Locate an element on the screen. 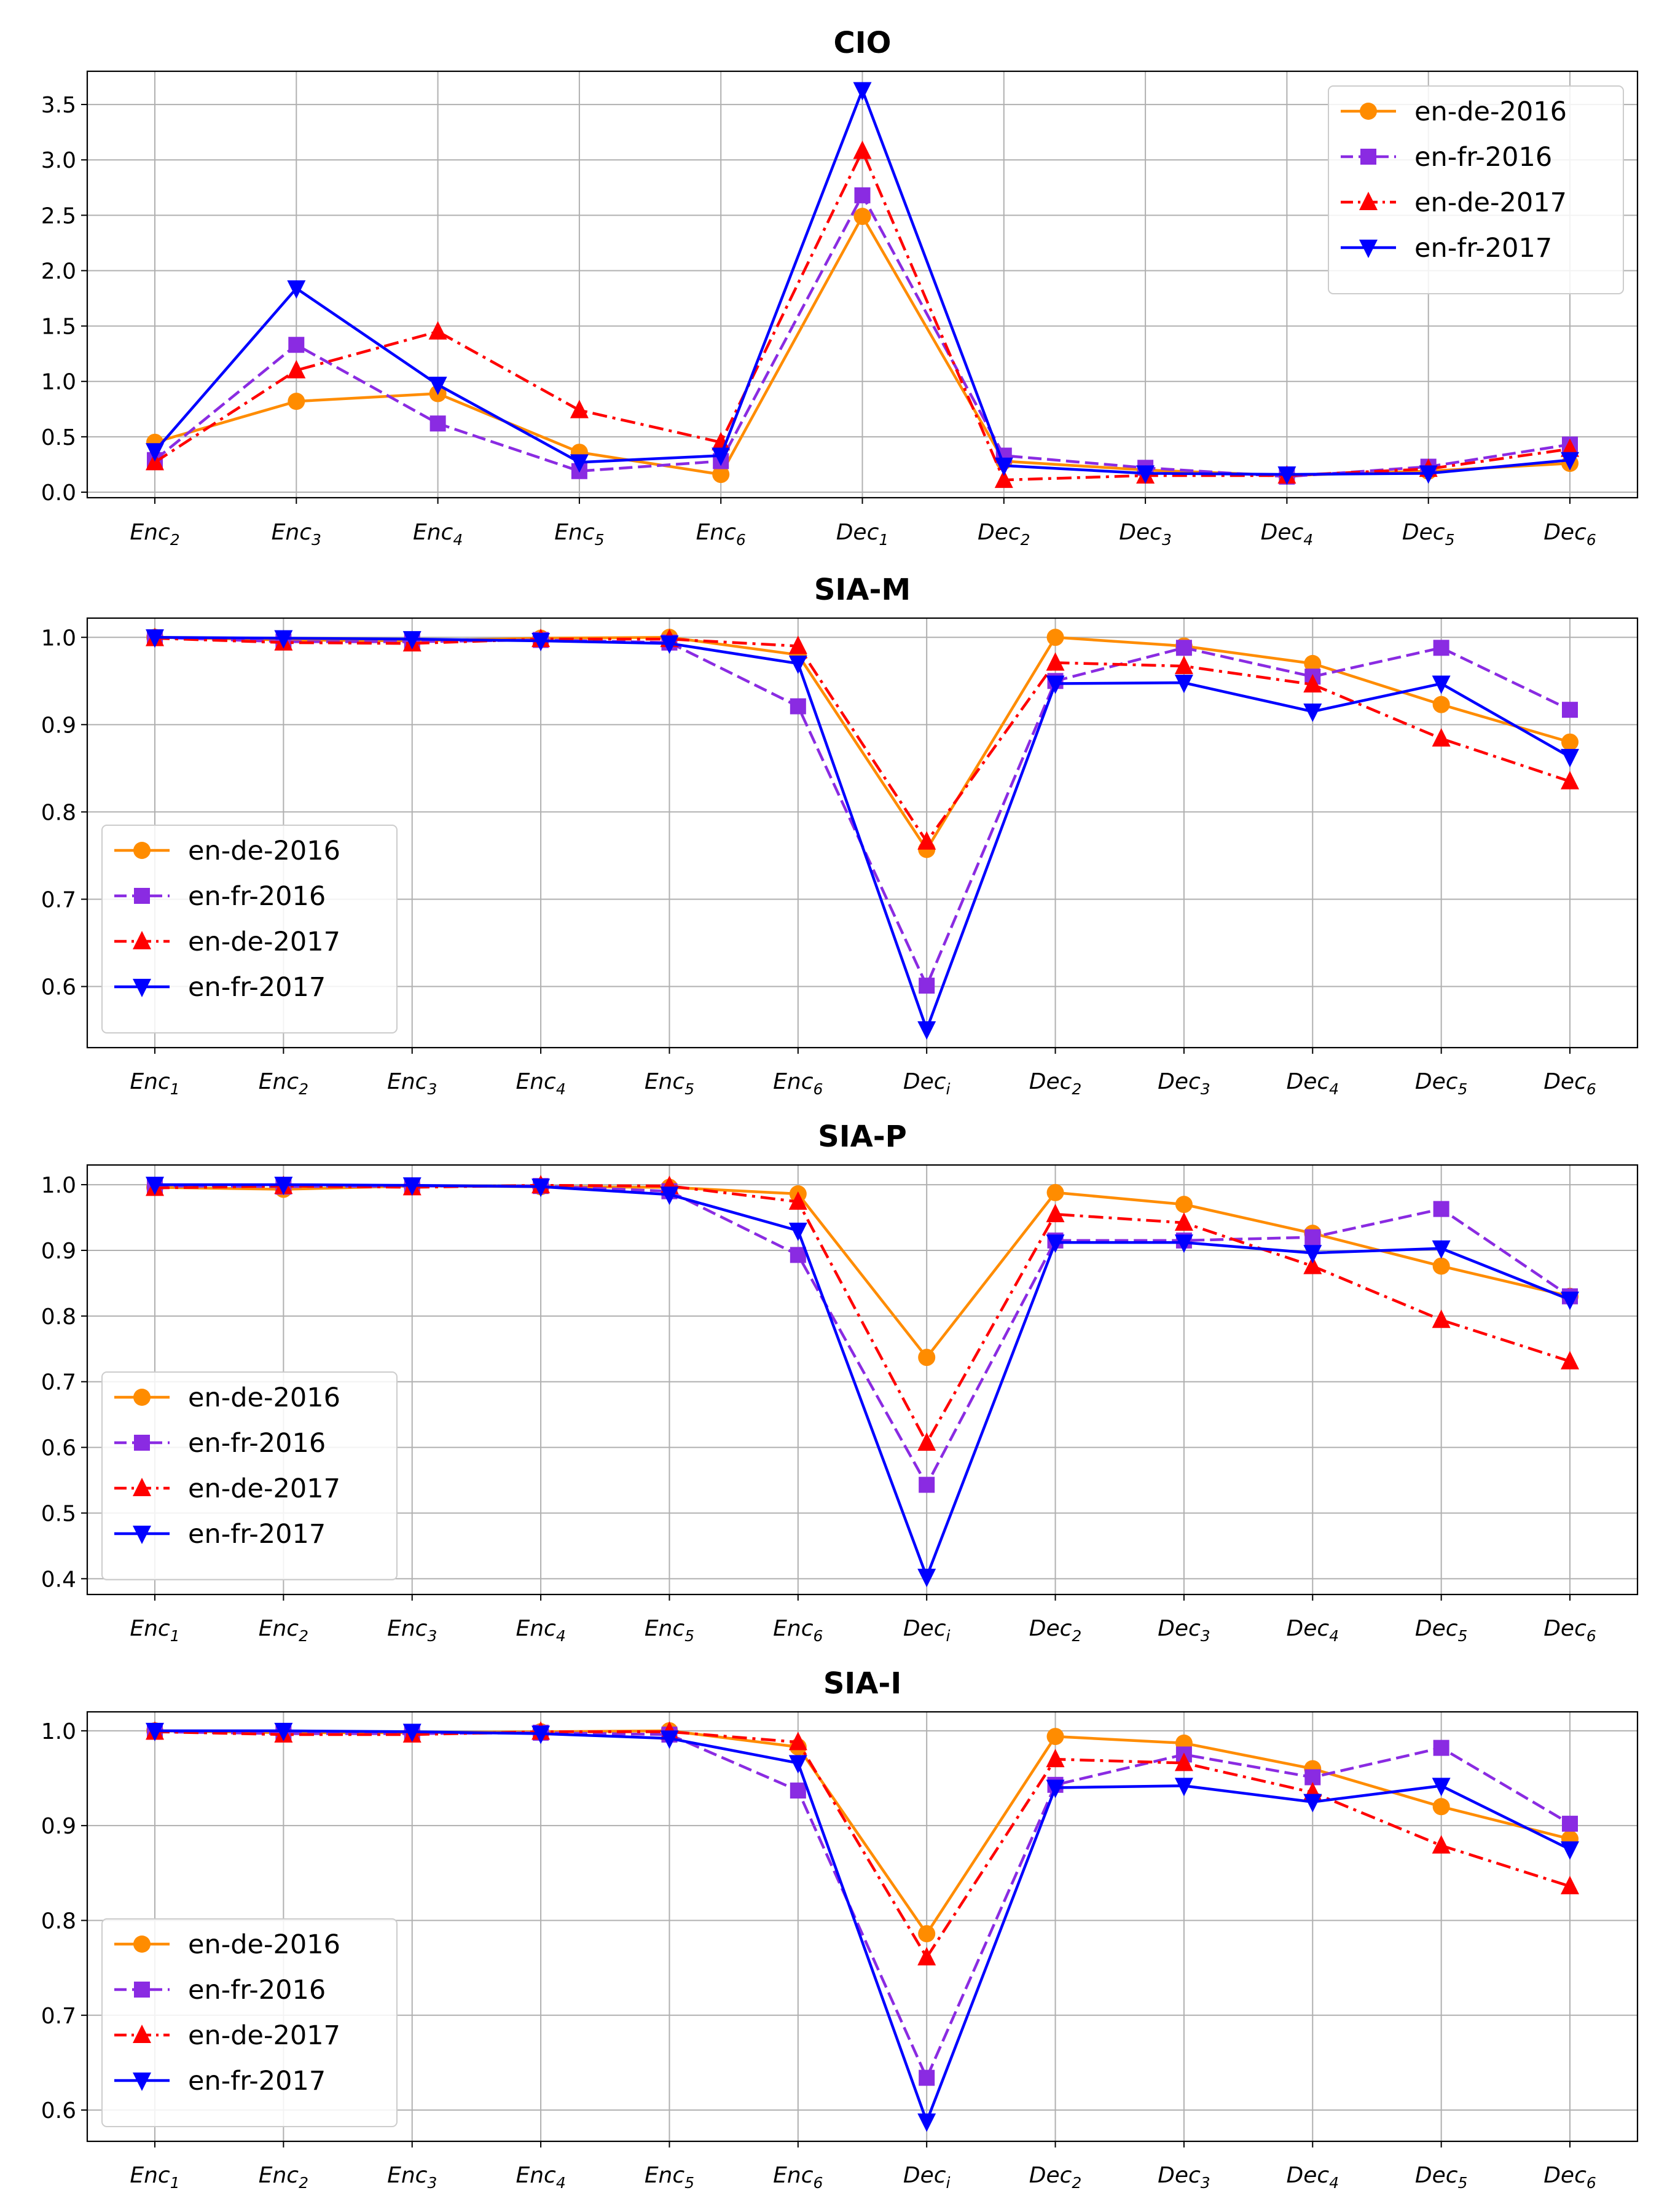 The image size is (1659, 2212). series-line is located at coordinates (862, 1314).